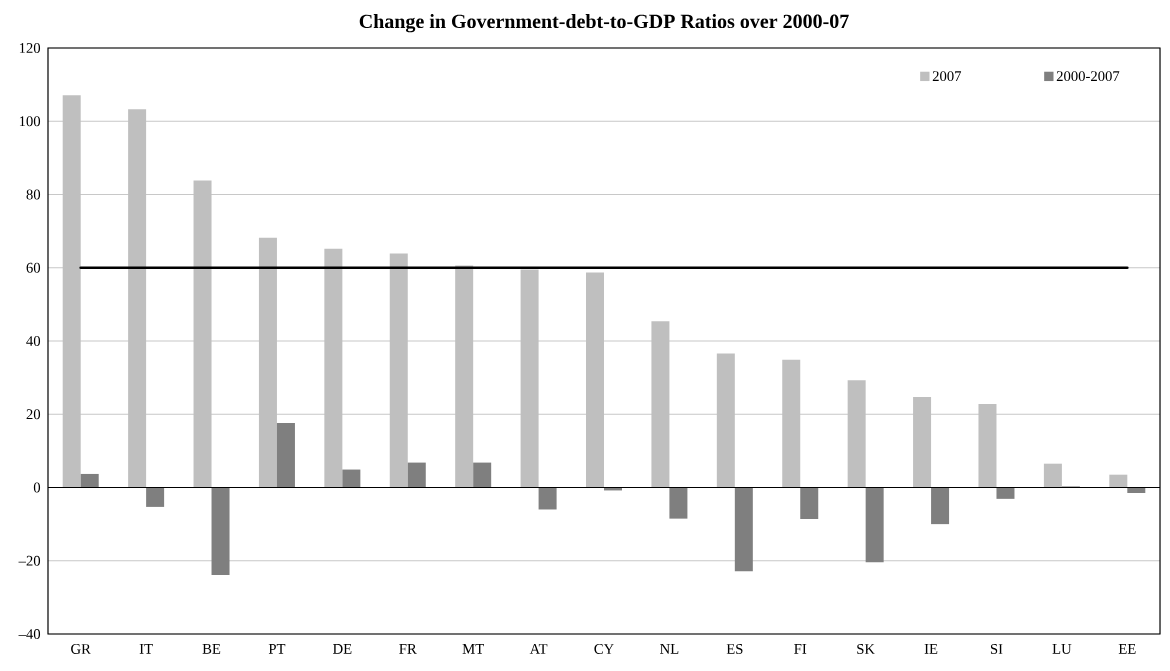 This screenshot has width=1170, height=671. I want to click on y-tick-label: –40, so click(29, 634).